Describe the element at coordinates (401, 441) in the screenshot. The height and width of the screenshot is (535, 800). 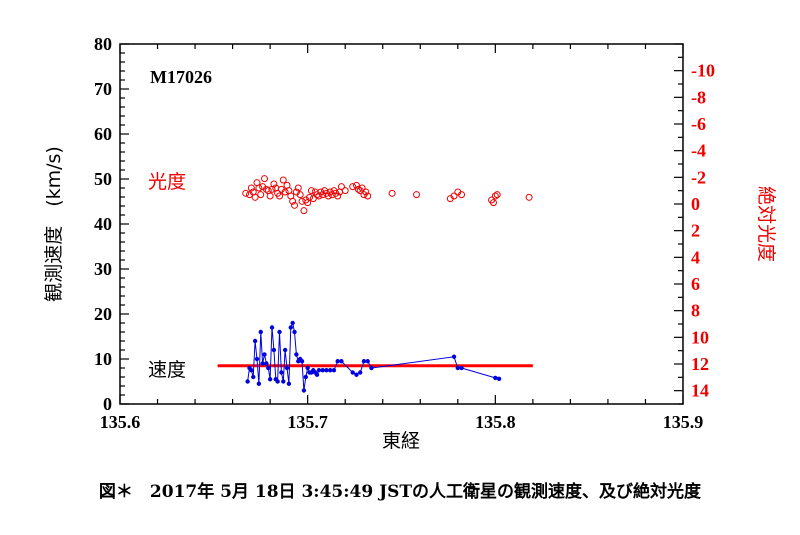
I see `x-axis-title: 東経` at that location.